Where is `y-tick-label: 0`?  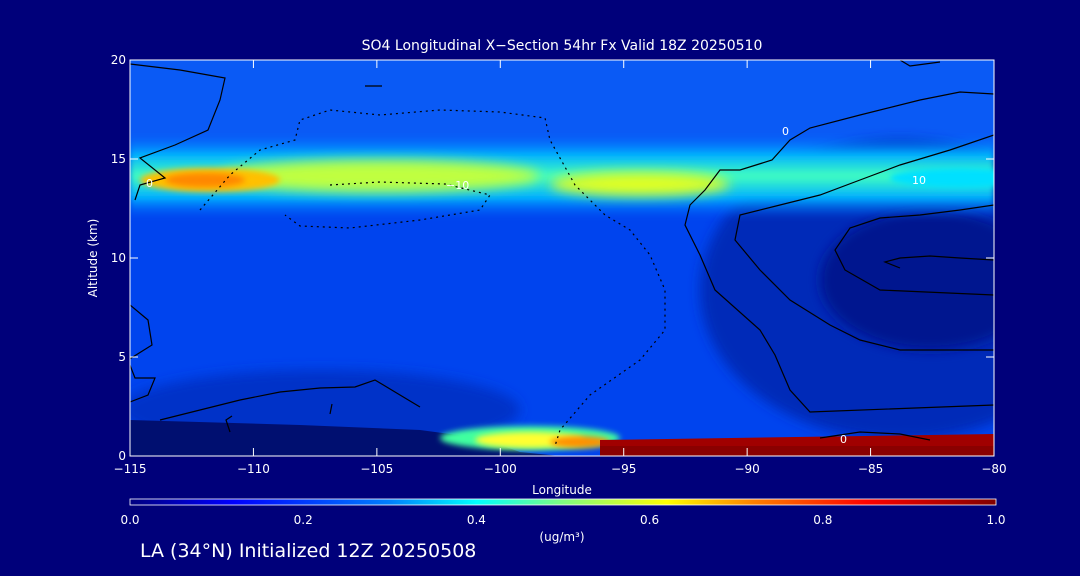 y-tick-label: 0 is located at coordinates (122, 456).